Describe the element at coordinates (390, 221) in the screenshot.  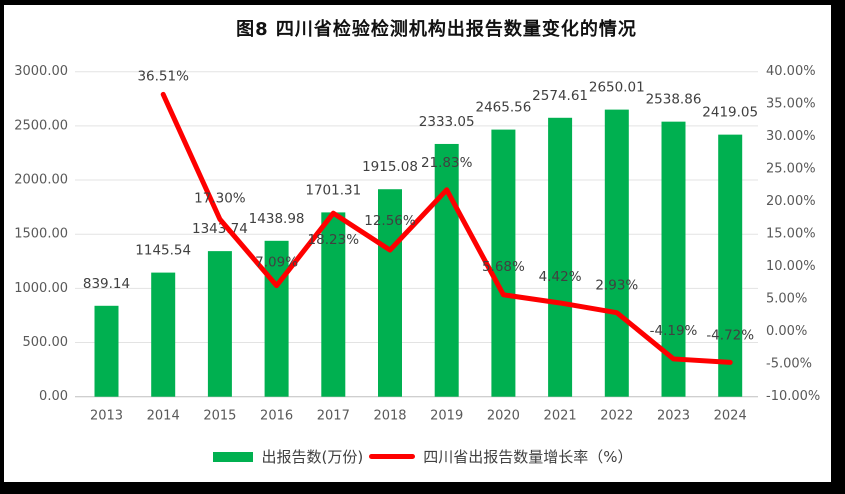
I see `growth-value-label: 12.56%` at that location.